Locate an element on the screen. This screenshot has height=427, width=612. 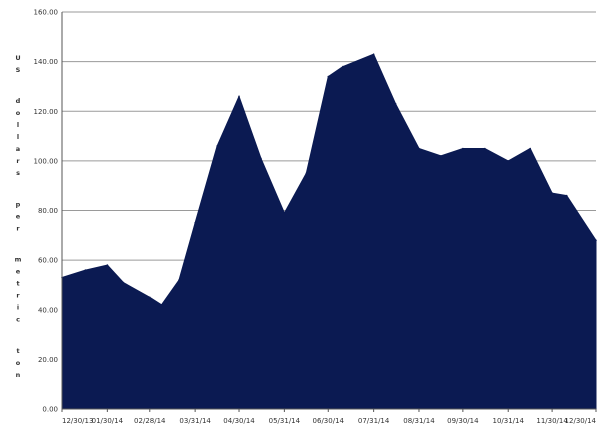
y-tick-label: 160.00 is located at coordinates (46, 13).